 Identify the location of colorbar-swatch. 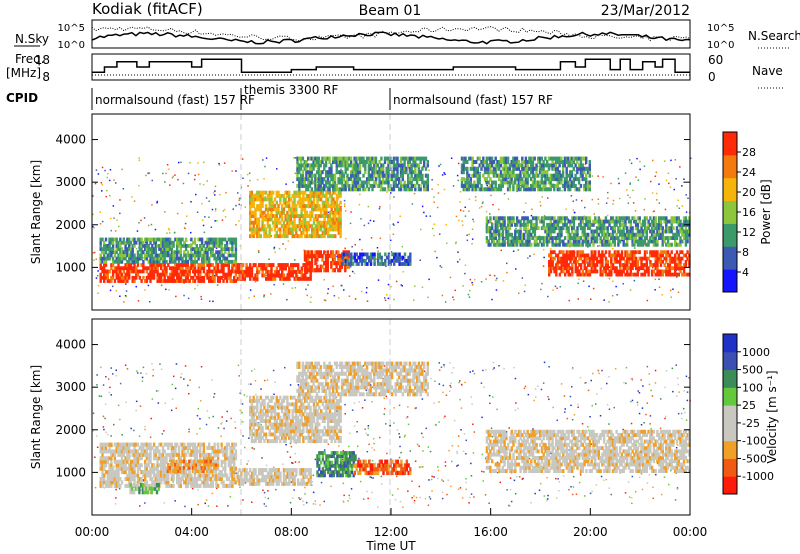
(730, 189).